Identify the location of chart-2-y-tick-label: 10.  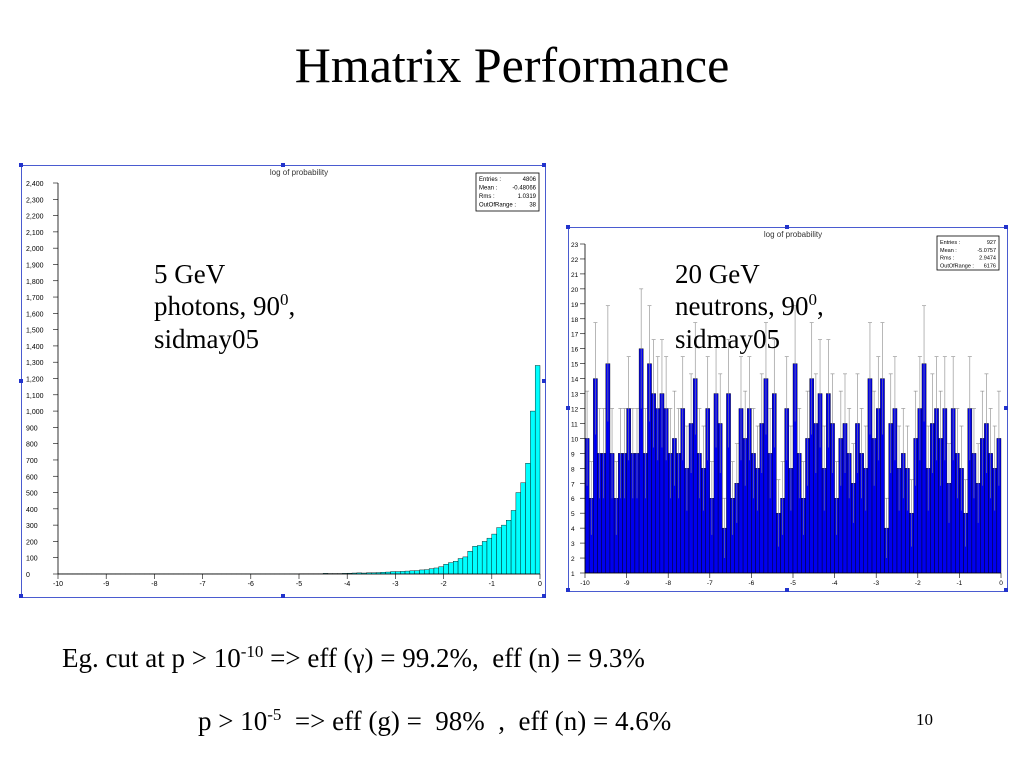
(575, 439).